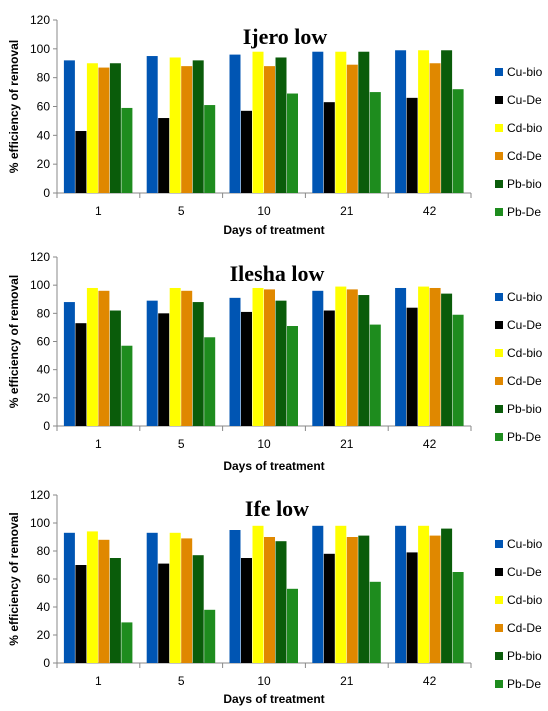 This screenshot has width=548, height=711. I want to click on legend-label-pb-de: Pb-De, so click(524, 684).